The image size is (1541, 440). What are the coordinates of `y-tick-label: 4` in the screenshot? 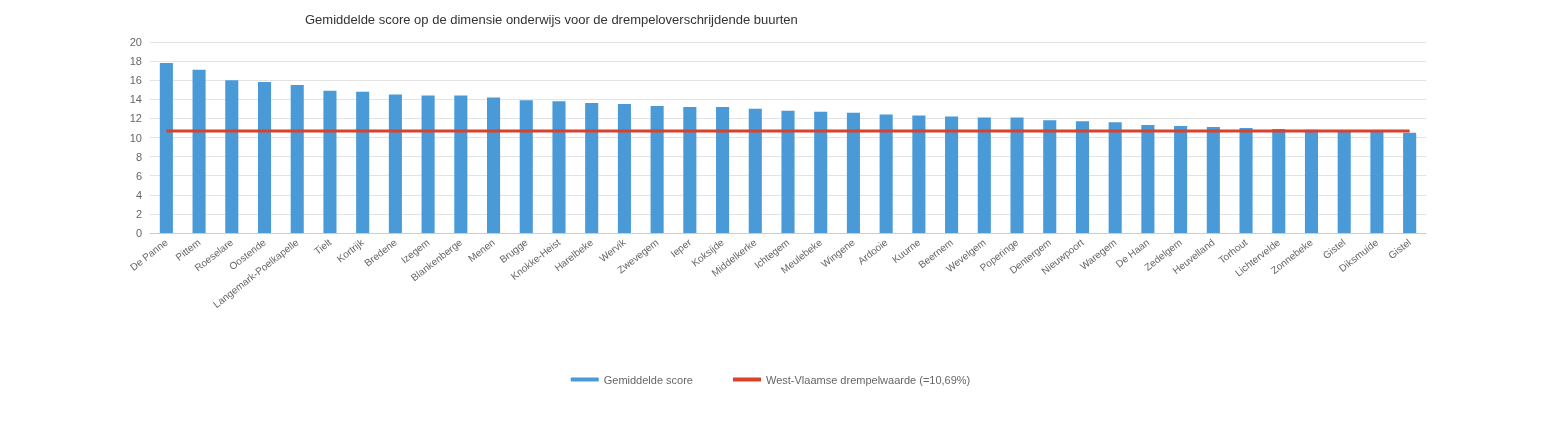 It's located at (138, 194).